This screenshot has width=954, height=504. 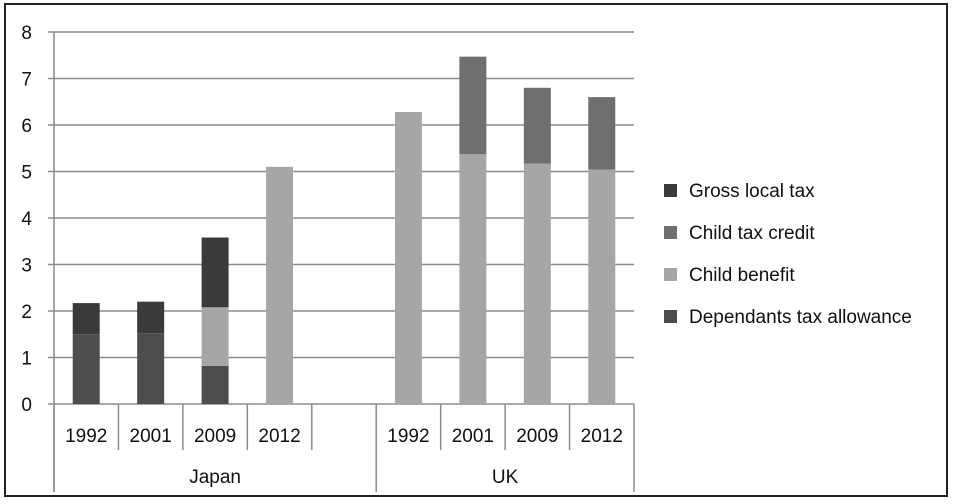 I want to click on y-tick-label: 5, so click(x=26, y=173).